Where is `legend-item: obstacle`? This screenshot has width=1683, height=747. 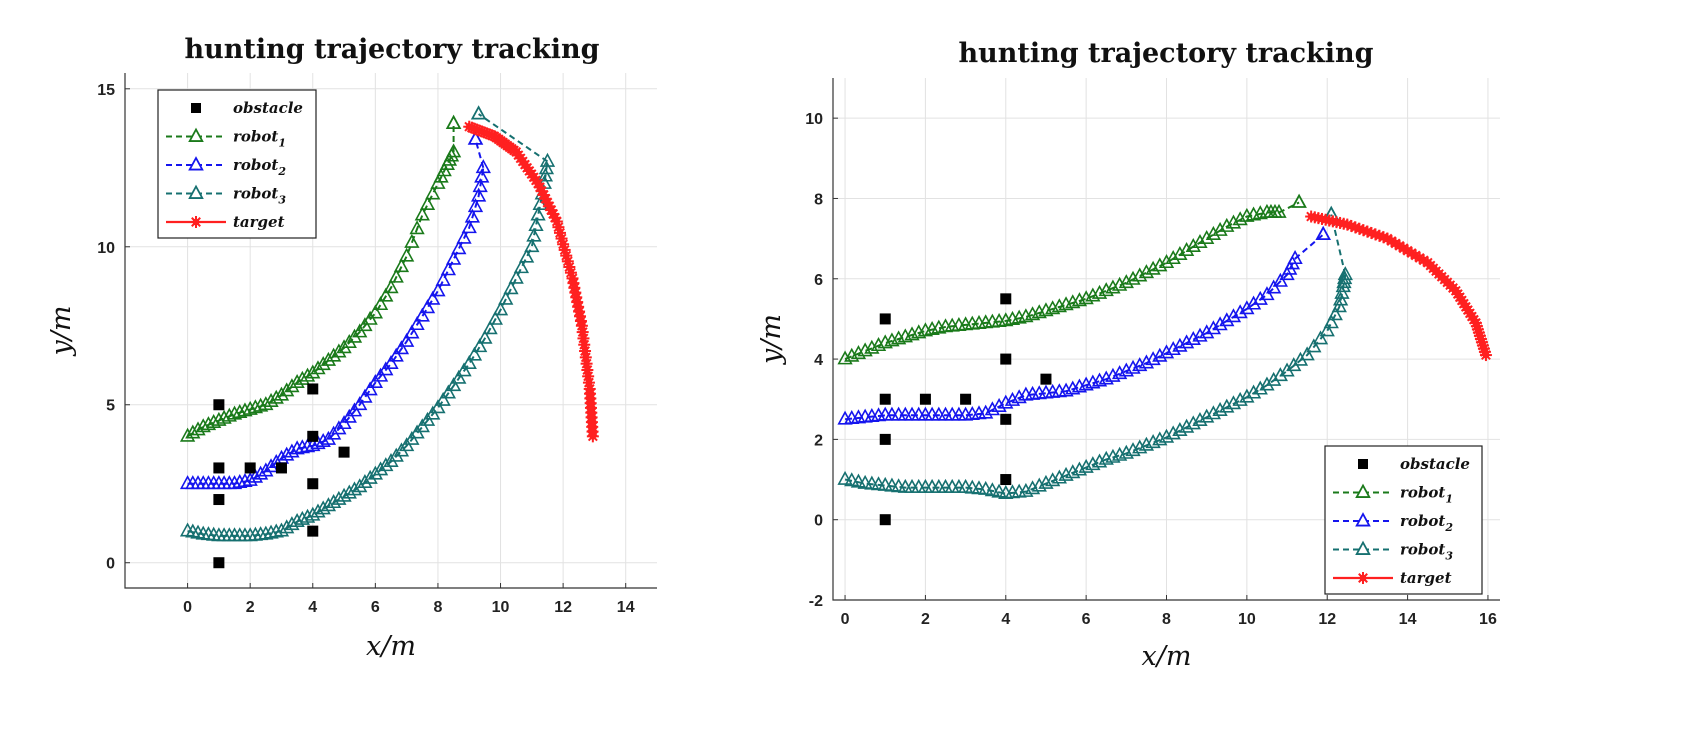 legend-item: obstacle is located at coordinates (1414, 464).